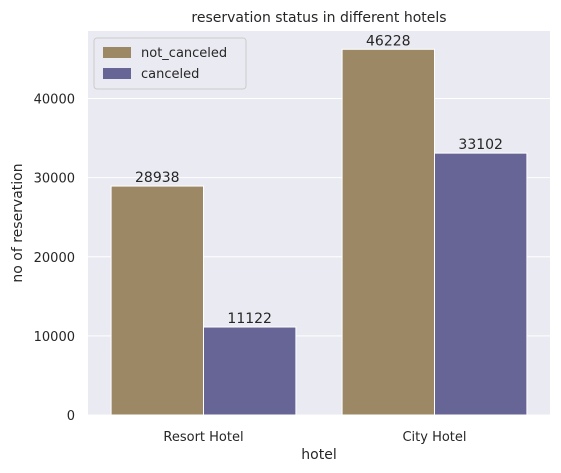  I want to click on chart-title: reservation status in different hotels, so click(318, 18).